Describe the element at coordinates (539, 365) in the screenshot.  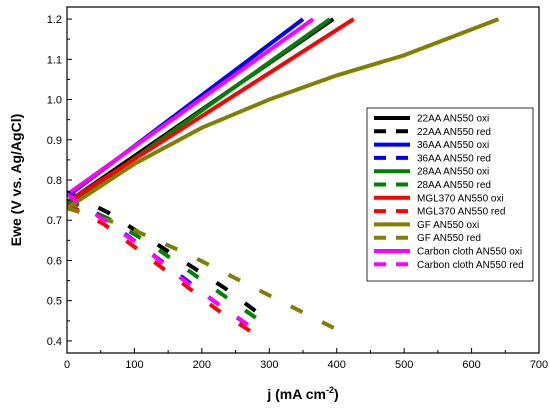
I see `x-tick-label: 700` at that location.